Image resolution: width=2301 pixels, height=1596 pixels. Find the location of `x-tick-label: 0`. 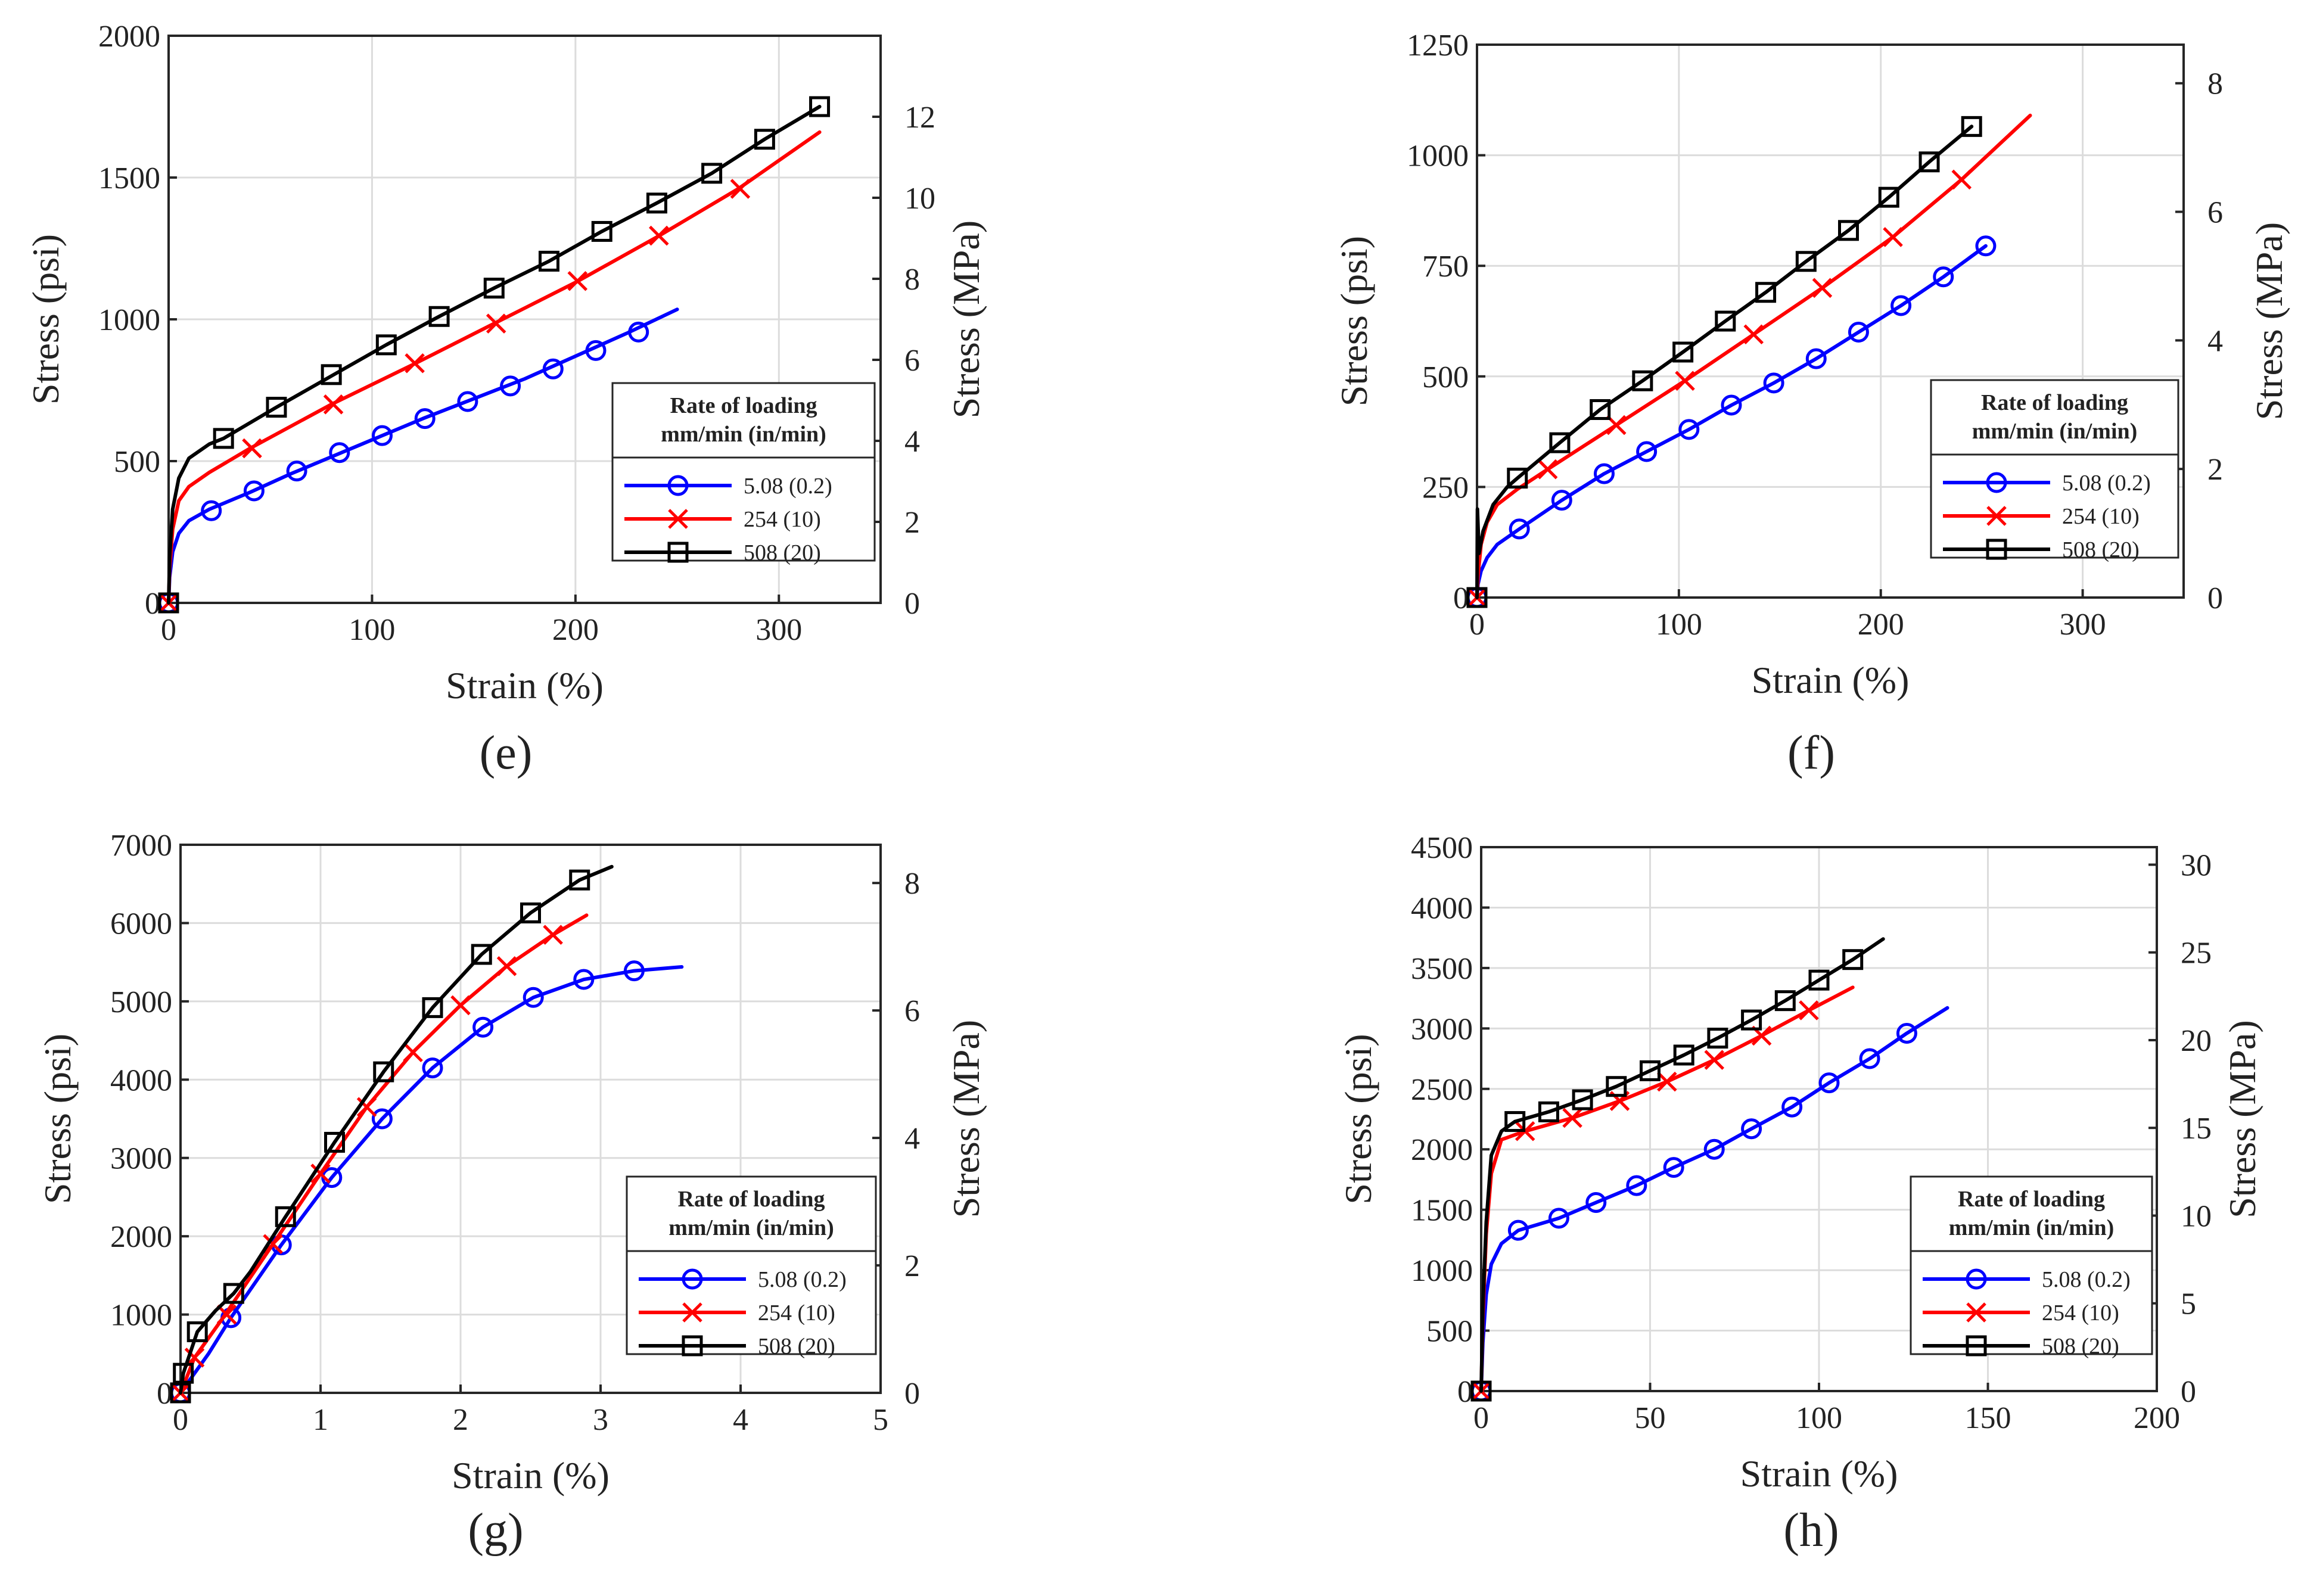

x-tick-label: 0 is located at coordinates (180, 1420).